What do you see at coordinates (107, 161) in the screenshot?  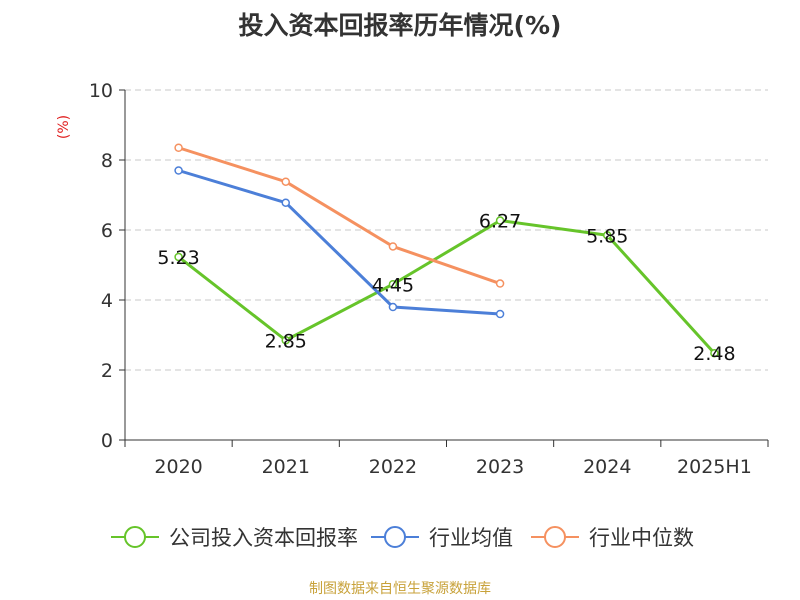 I see `y-tick-label: 8` at bounding box center [107, 161].